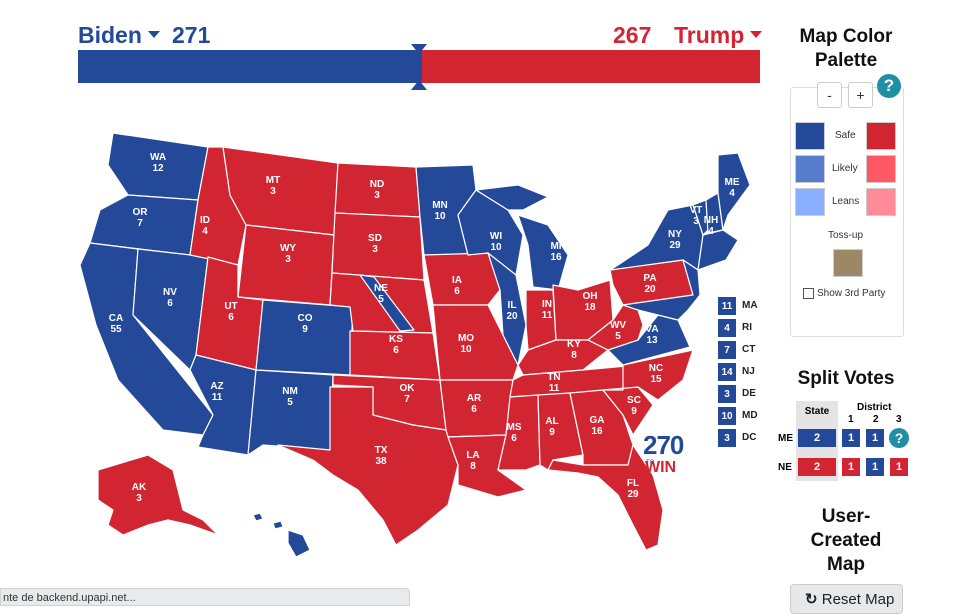 The image size is (963, 615). Describe the element at coordinates (153, 35) in the screenshot. I see `chevron-down-icon` at that location.